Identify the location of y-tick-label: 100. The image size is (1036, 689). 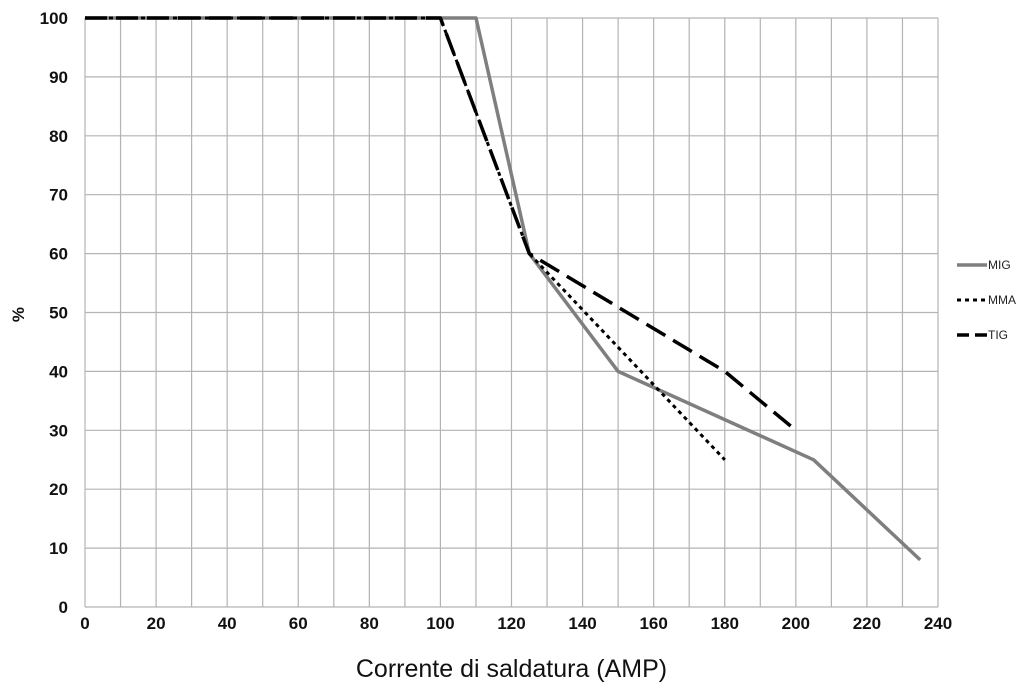
(54, 18).